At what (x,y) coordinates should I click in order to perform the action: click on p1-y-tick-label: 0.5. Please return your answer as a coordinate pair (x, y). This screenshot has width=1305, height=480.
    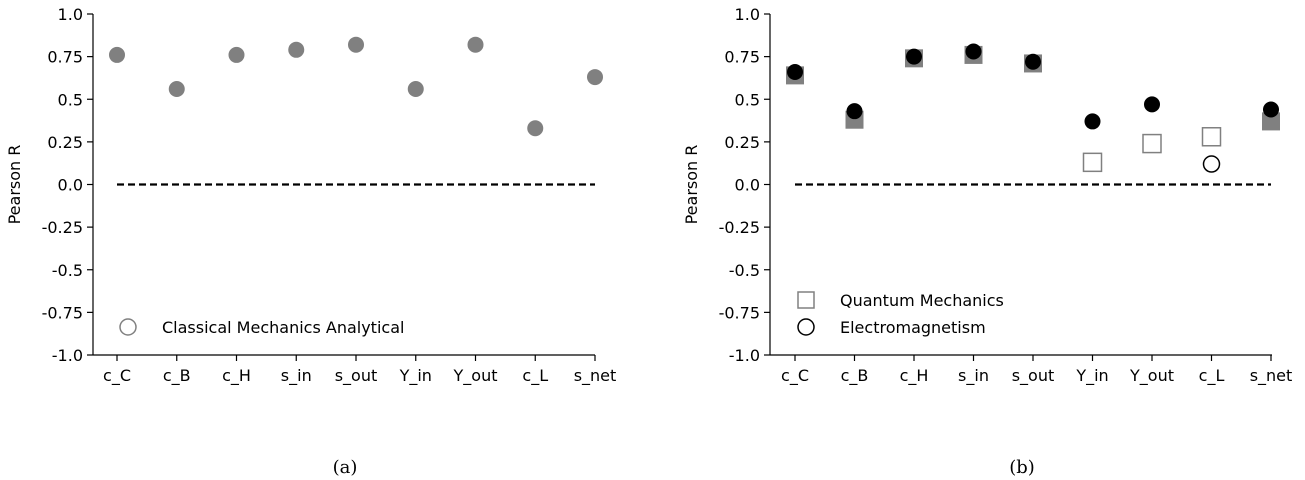
    Looking at the image, I should click on (70, 99).